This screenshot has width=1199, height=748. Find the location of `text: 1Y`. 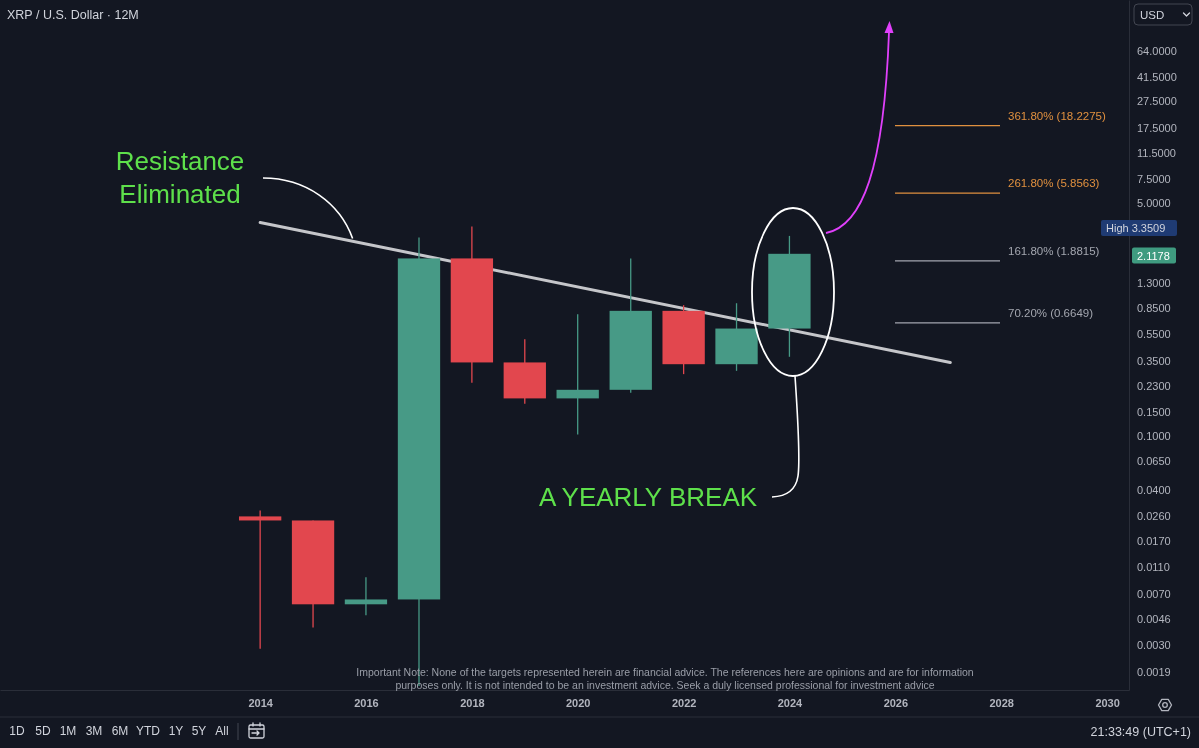

text: 1Y is located at coordinates (176, 731).